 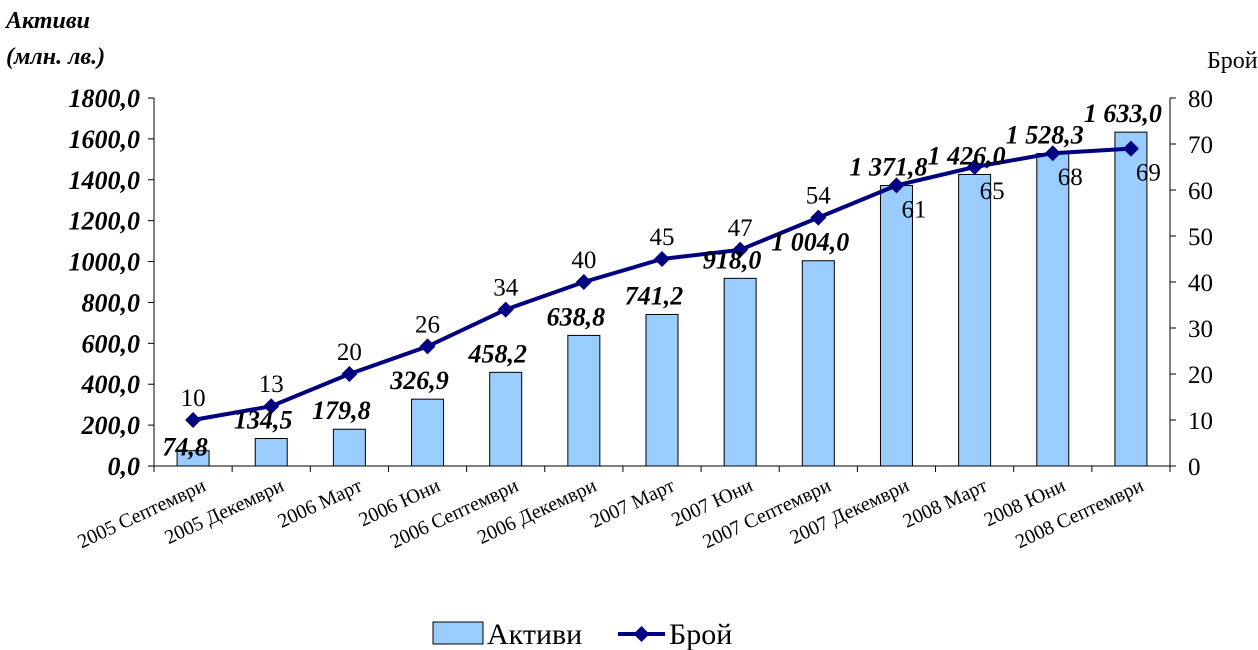 I want to click on bar-data-label: 1 528,3, so click(x=1045, y=135).